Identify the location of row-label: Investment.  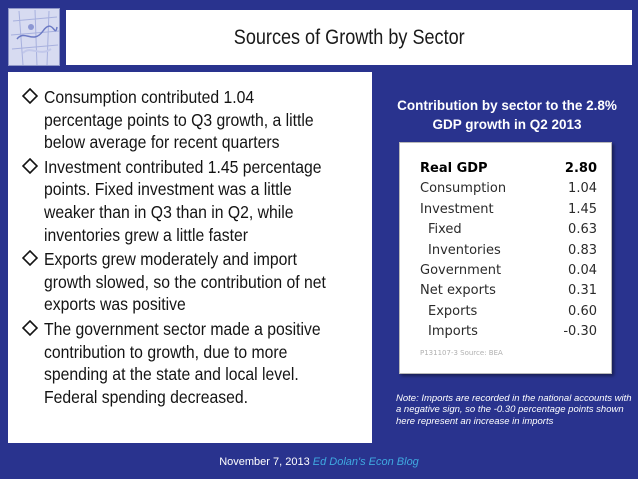
(457, 209).